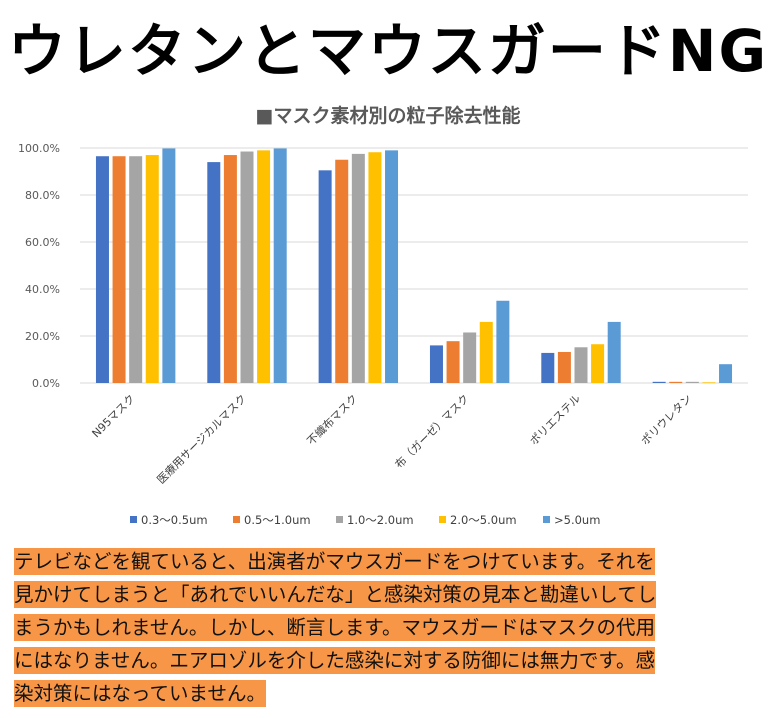 This screenshot has width=776, height=718. What do you see at coordinates (42, 289) in the screenshot?
I see `y-tick-label: 40.0%` at bounding box center [42, 289].